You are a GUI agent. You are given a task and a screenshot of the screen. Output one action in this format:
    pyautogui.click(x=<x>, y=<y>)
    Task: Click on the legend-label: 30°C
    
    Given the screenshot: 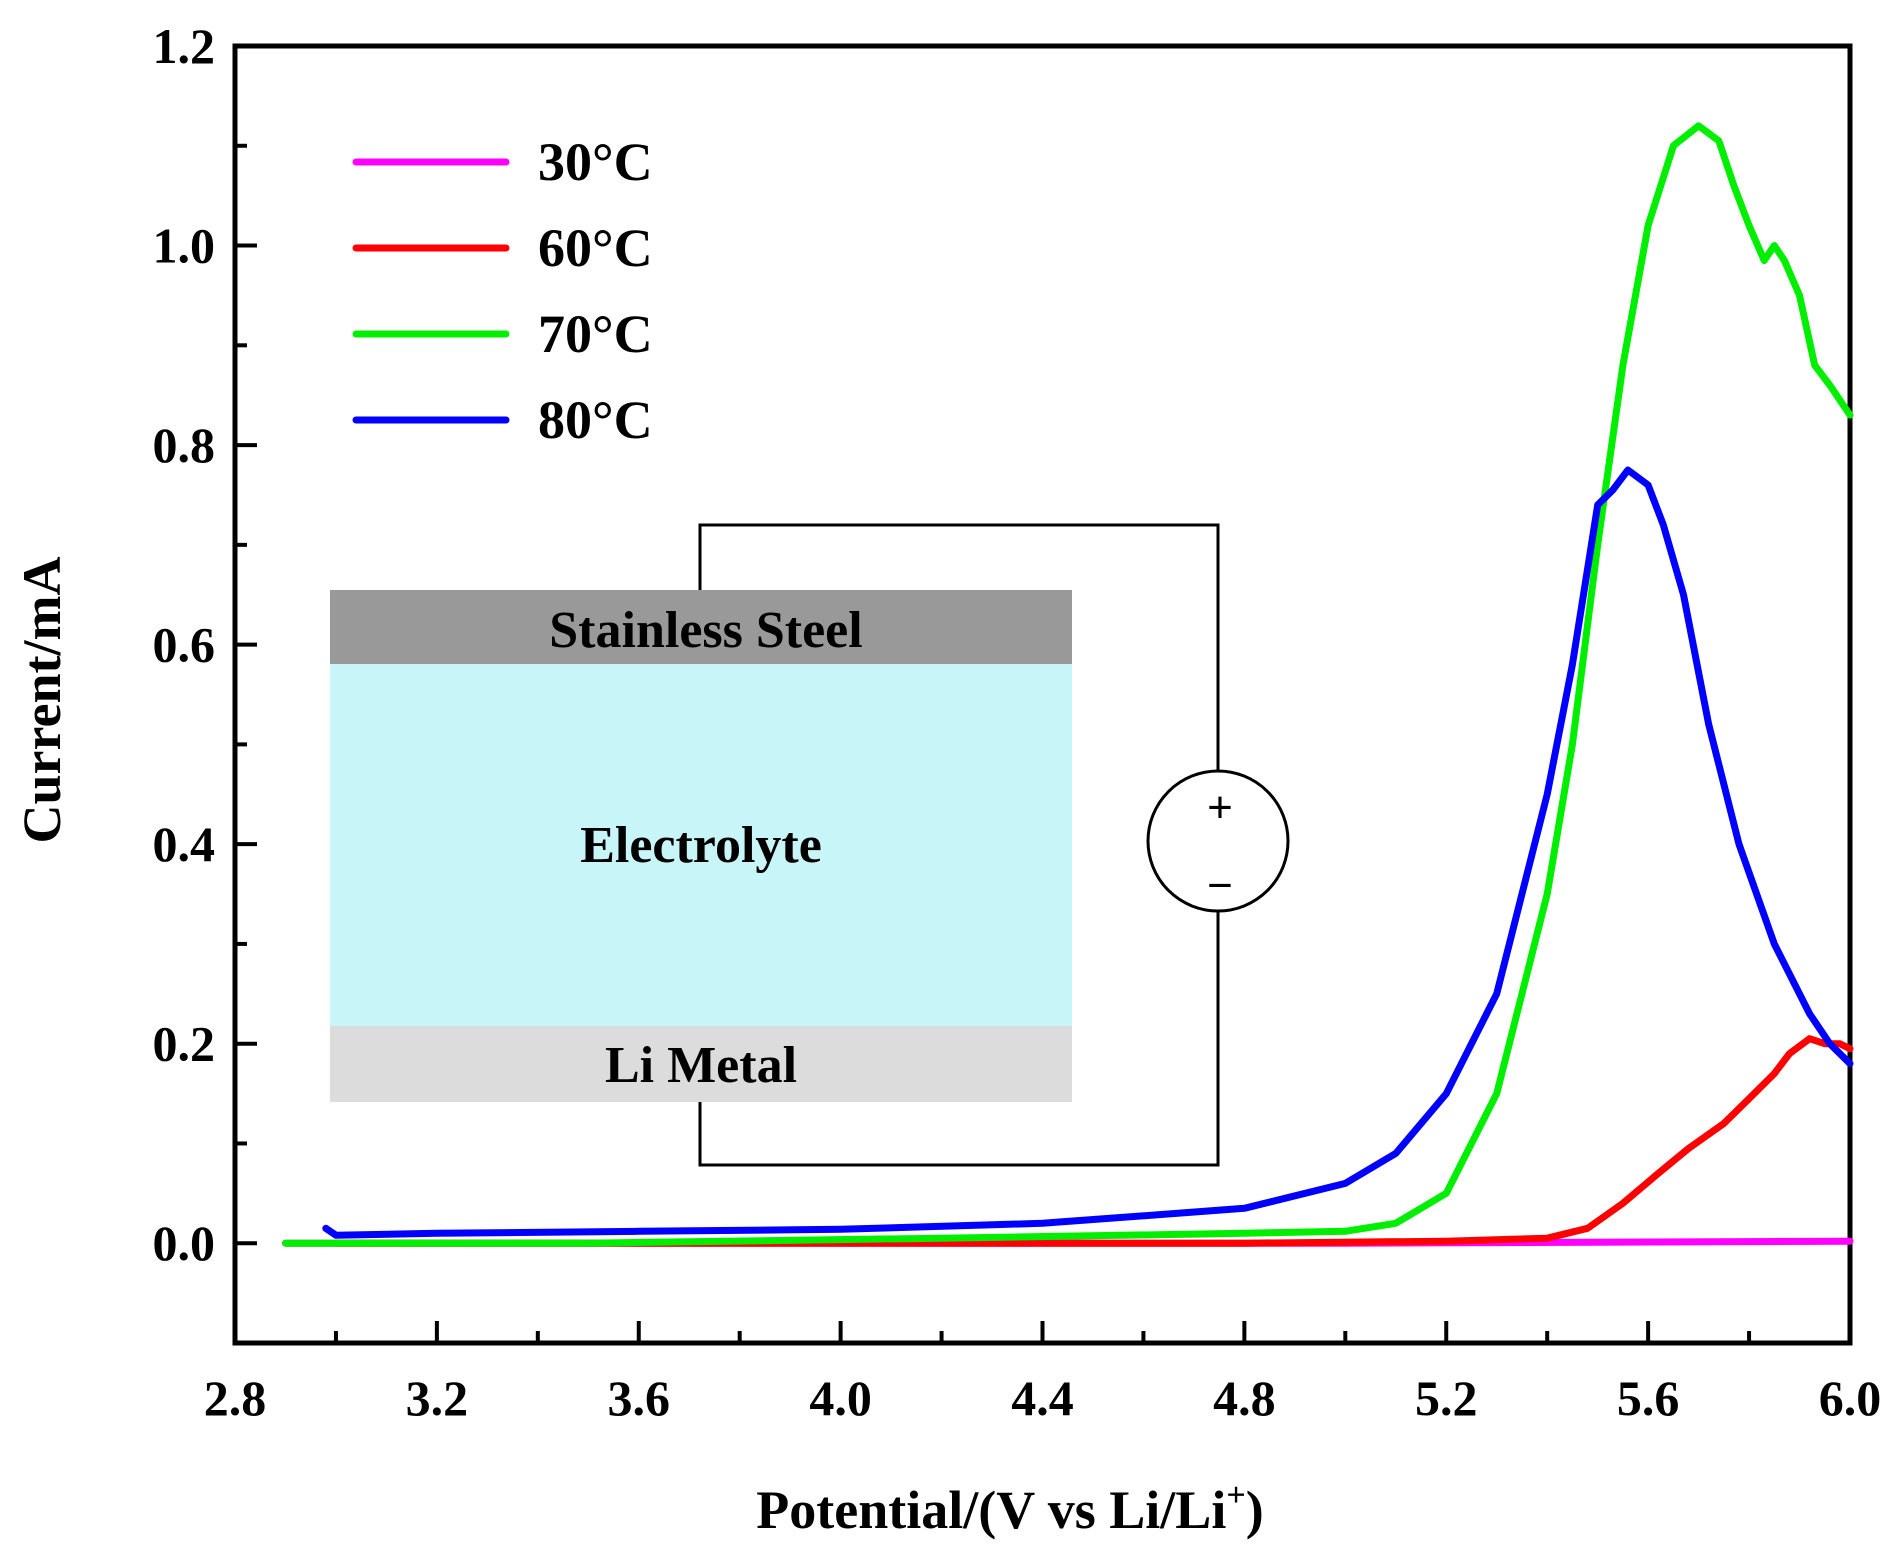 What is the action you would take?
    pyautogui.click(x=595, y=162)
    